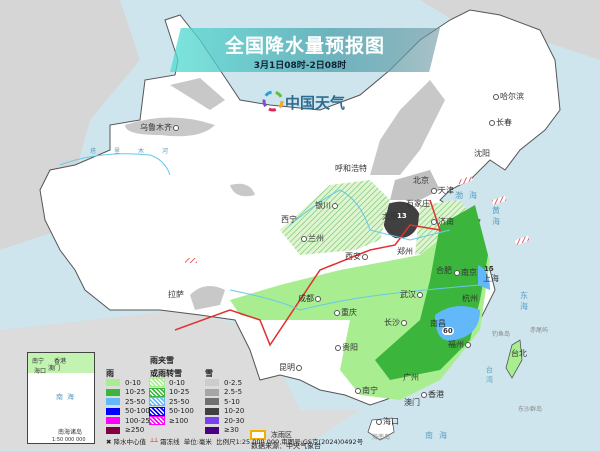 The image size is (600, 451). Describe the element at coordinates (234, 420) in the screenshot. I see `legend-label: 20-30` at that location.